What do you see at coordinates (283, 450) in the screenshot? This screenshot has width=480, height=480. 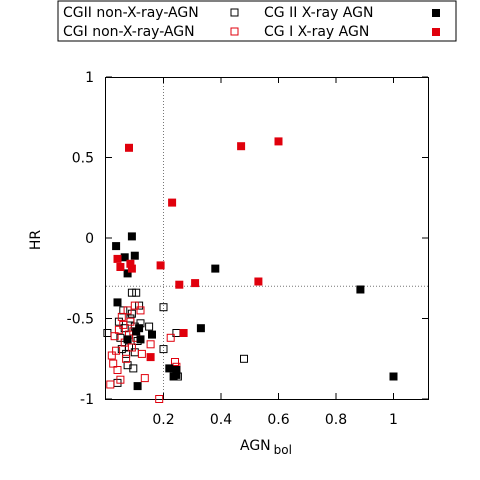 I see `x-axis-label-subscript: bol` at bounding box center [283, 450].